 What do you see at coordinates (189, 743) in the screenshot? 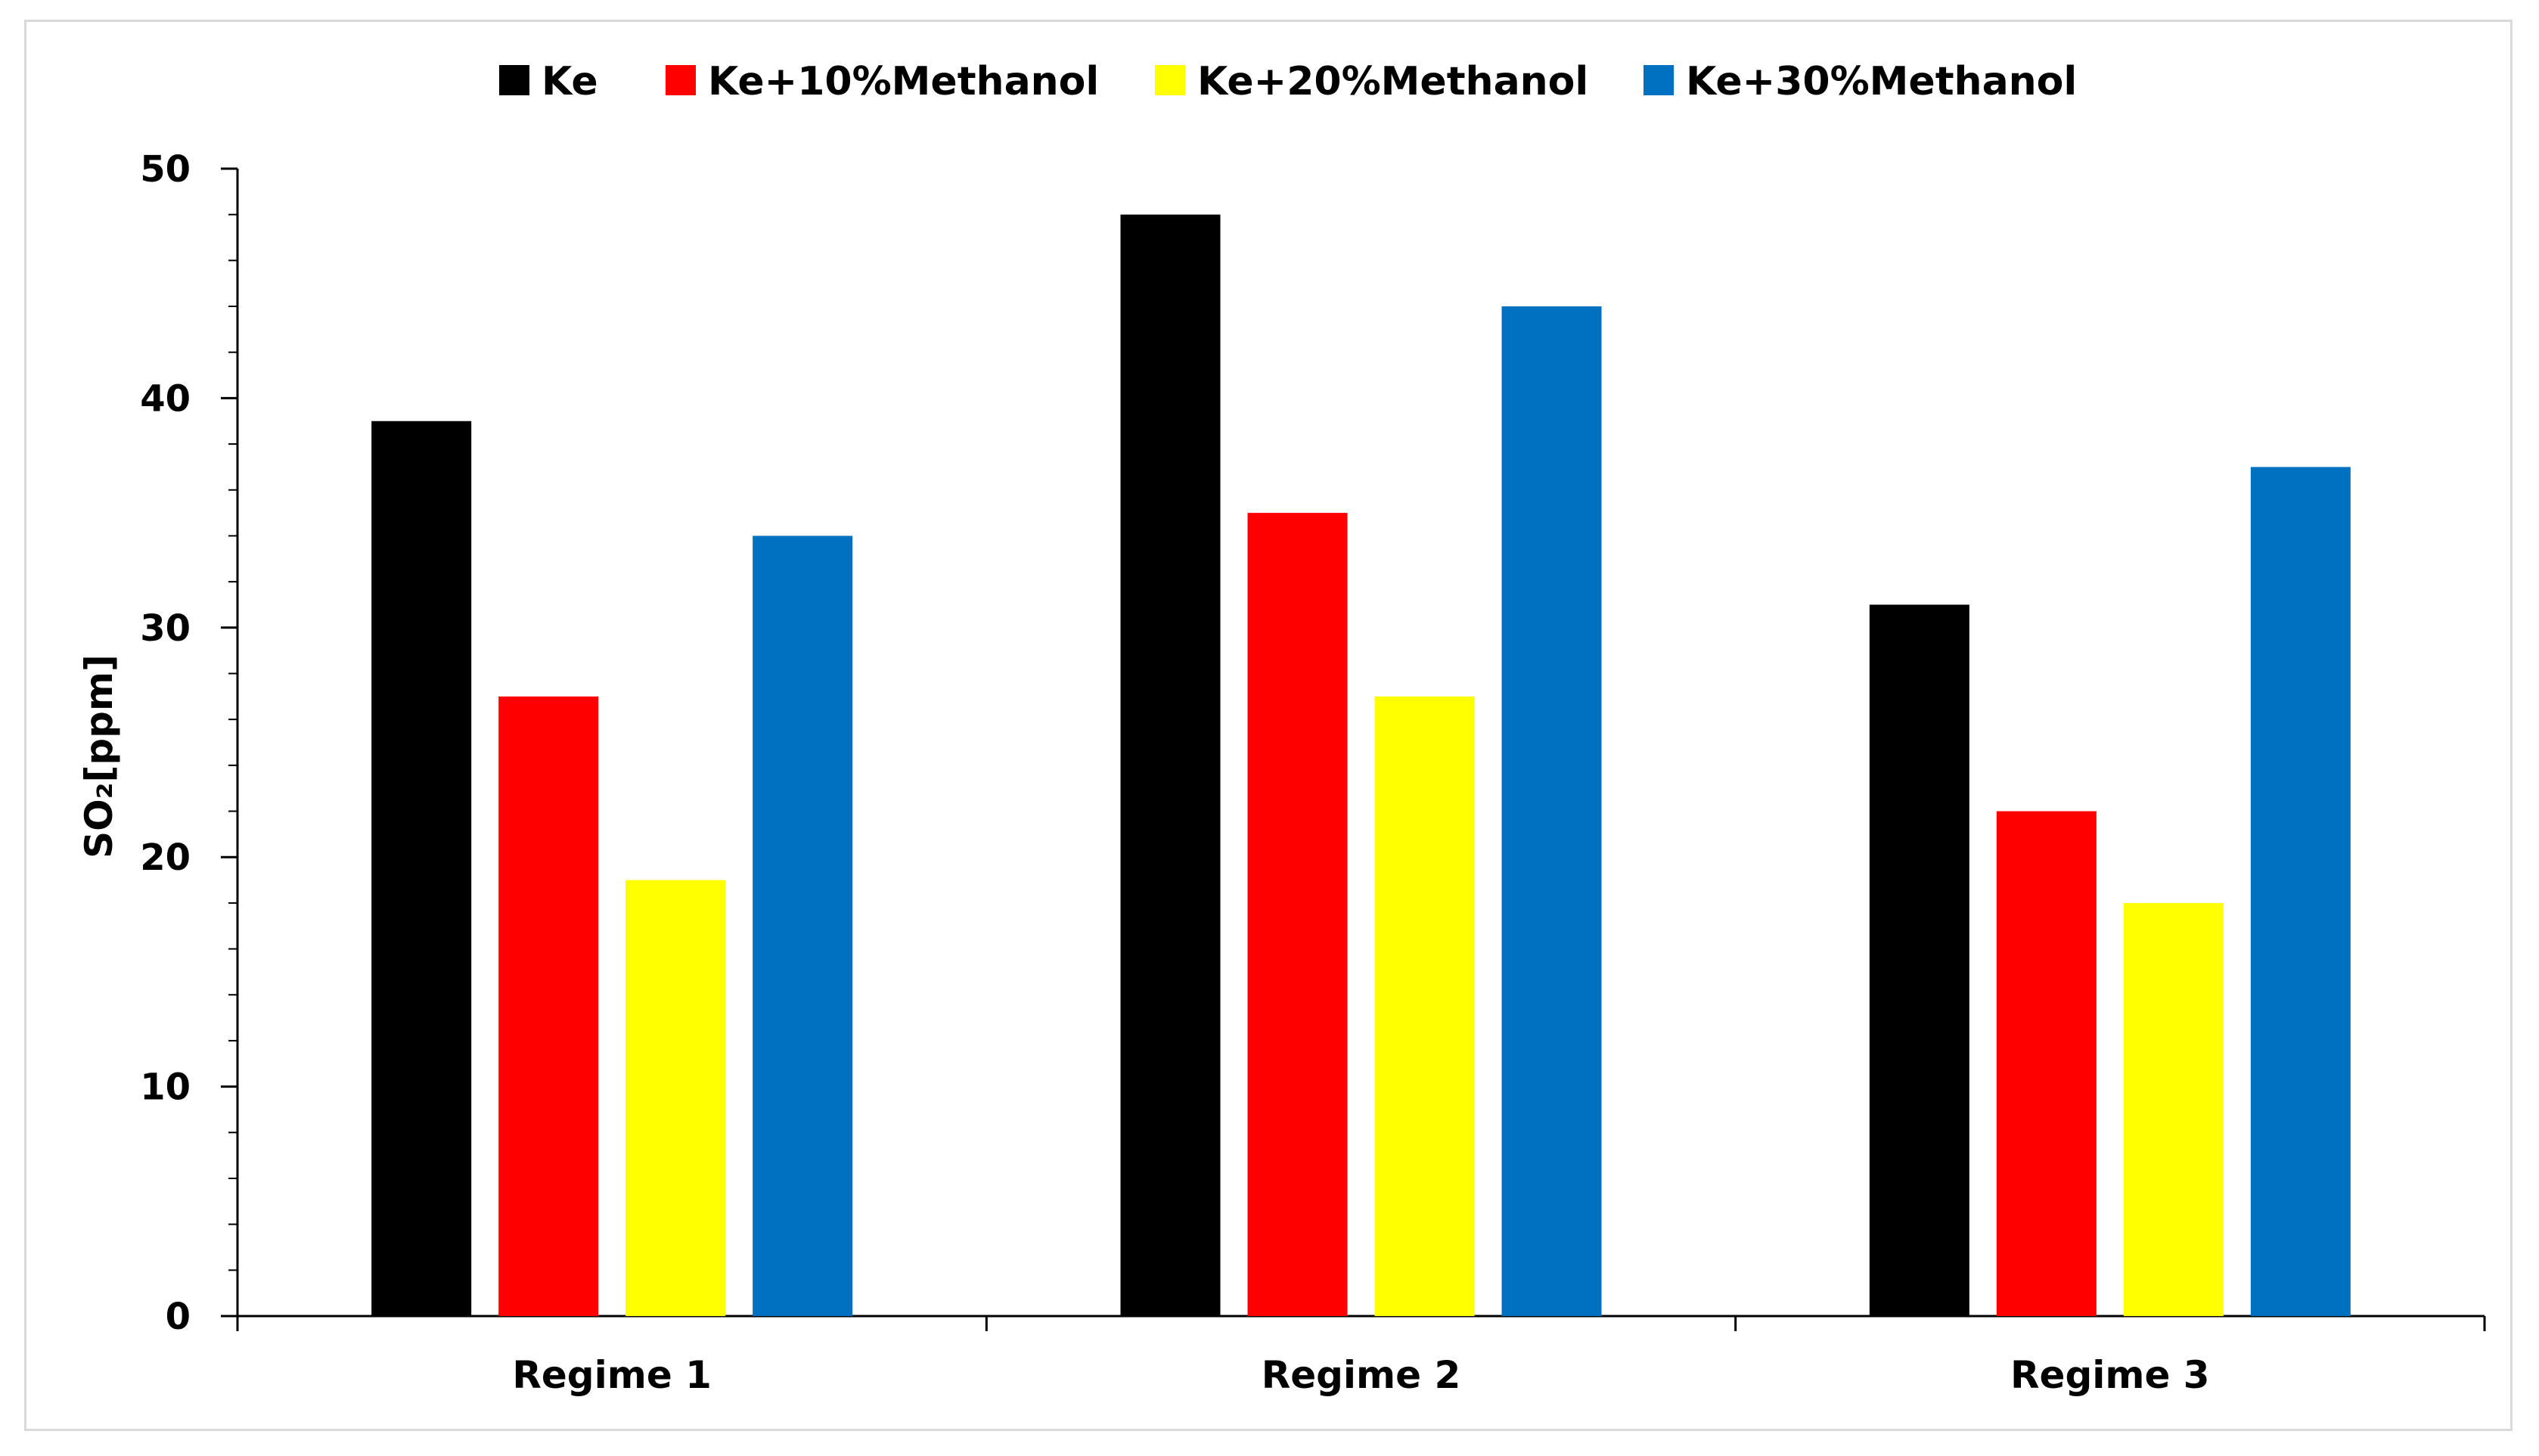
I see `y-axis: 0 10 20 30 40 50` at bounding box center [189, 743].